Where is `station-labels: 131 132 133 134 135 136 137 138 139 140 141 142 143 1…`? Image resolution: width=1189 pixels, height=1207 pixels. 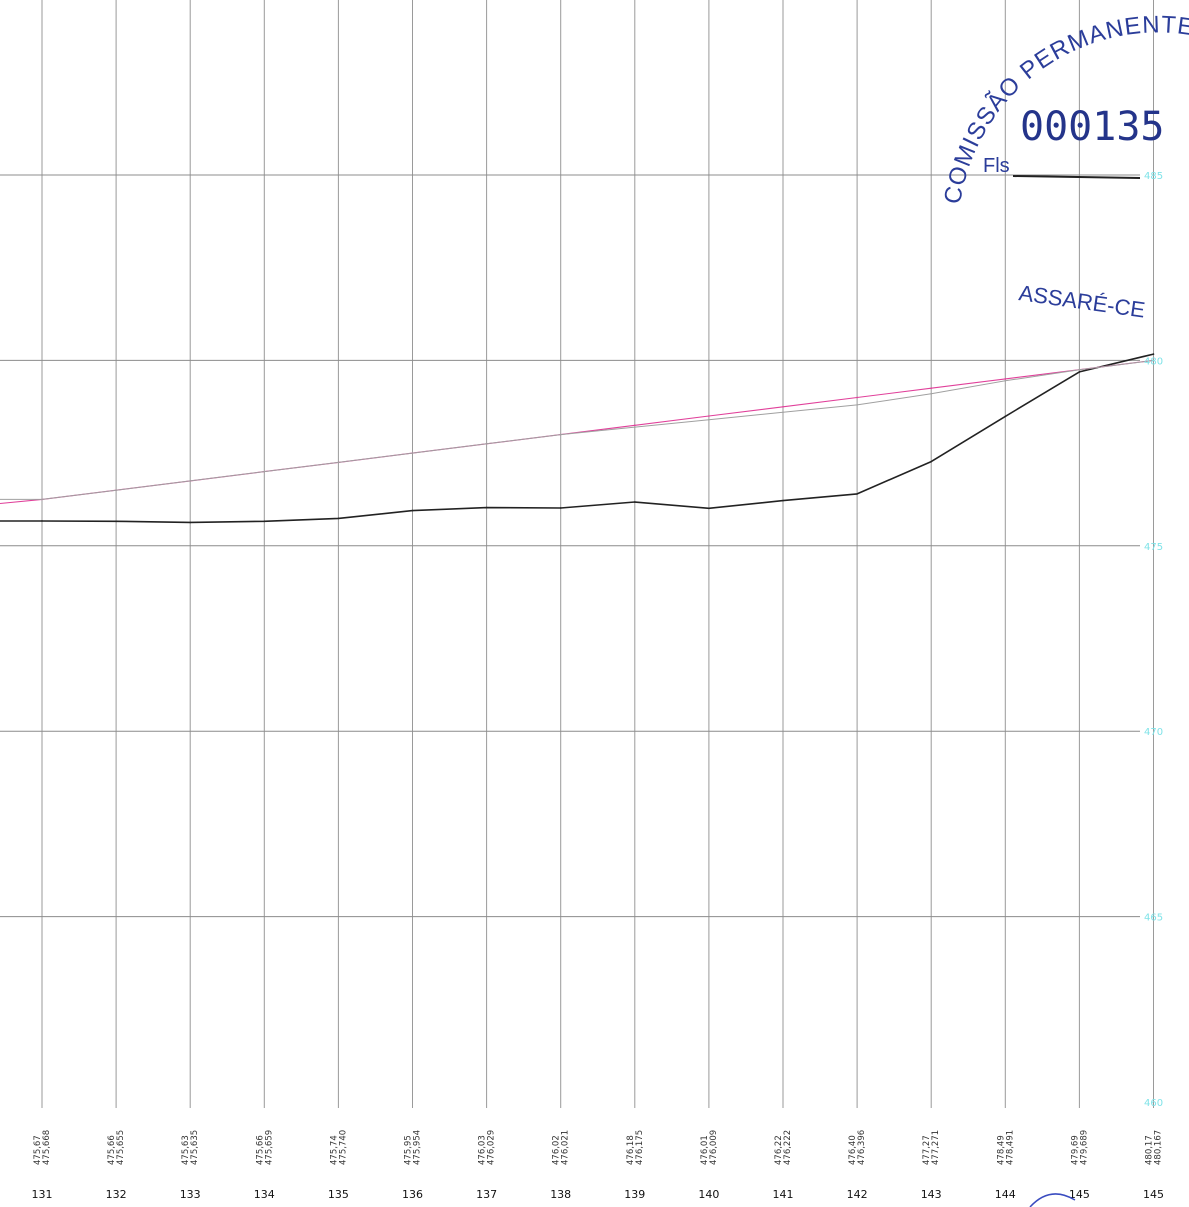 station-labels: 131 132 133 134 135 136 137 138 139 140 141 142 143 1… is located at coordinates (598, 1194).